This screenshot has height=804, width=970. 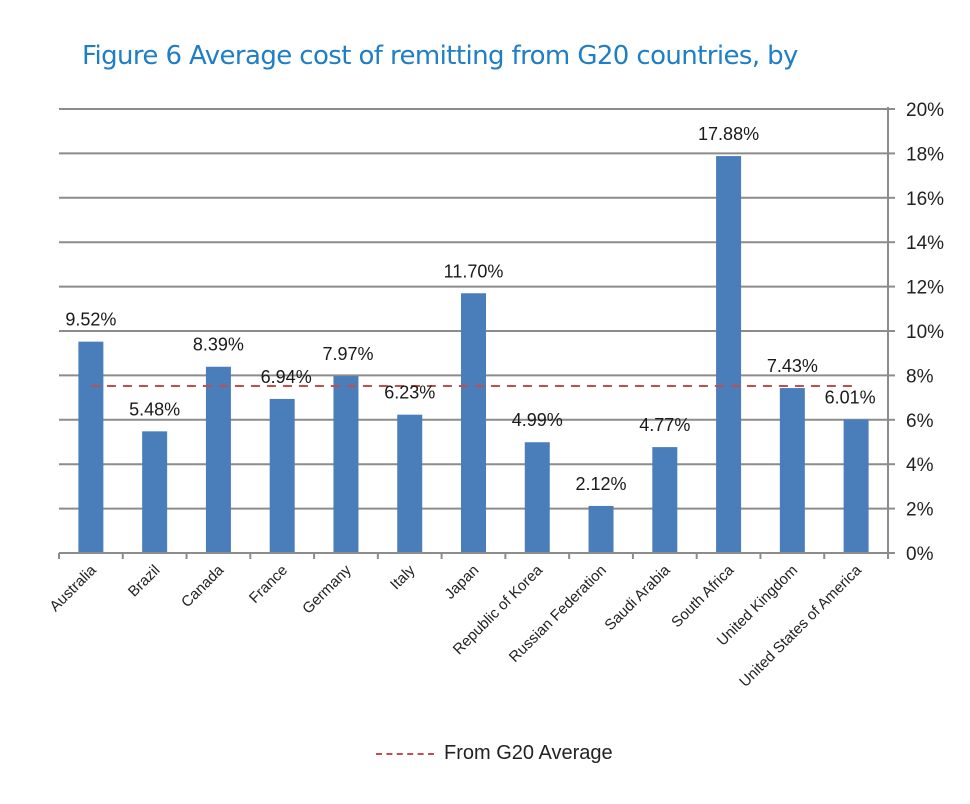 What do you see at coordinates (268, 584) in the screenshot?
I see `x-category-label: France` at bounding box center [268, 584].